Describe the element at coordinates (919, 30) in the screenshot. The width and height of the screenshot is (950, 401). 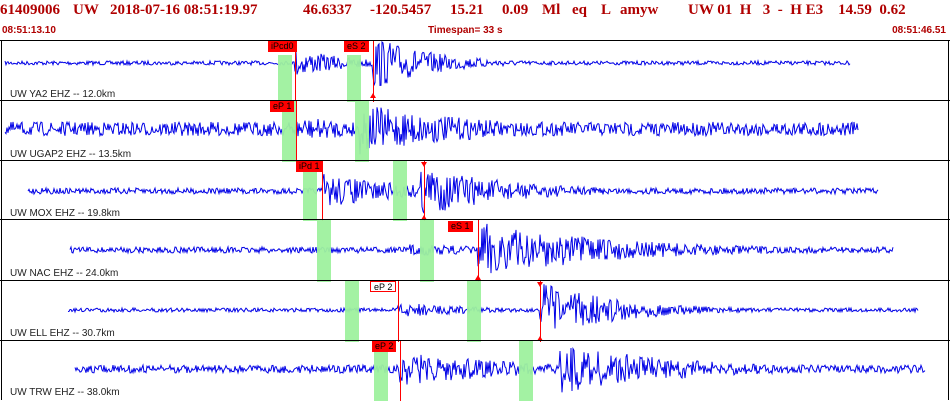
I see `end-time: 08:51:46.51` at that location.